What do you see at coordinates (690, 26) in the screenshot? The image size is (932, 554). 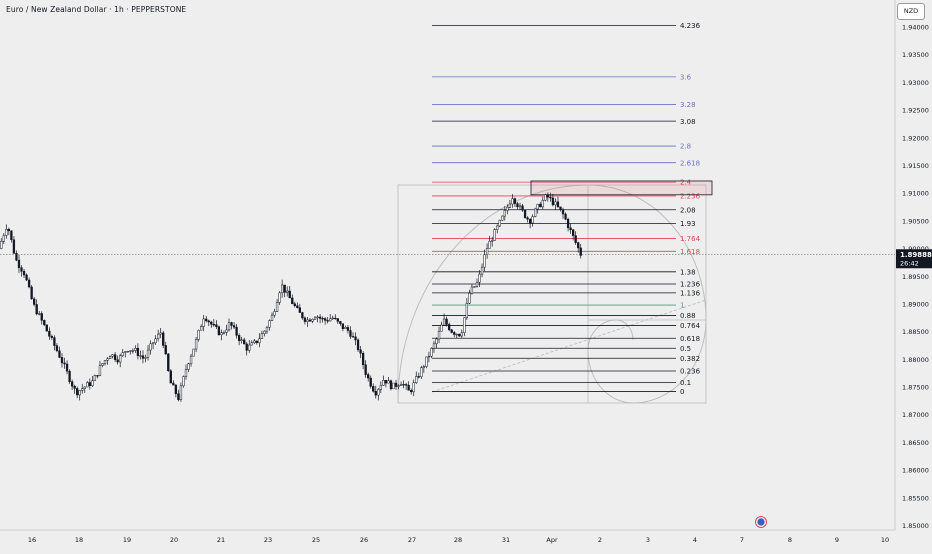 I see `fib-level-label: 4.236` at bounding box center [690, 26].